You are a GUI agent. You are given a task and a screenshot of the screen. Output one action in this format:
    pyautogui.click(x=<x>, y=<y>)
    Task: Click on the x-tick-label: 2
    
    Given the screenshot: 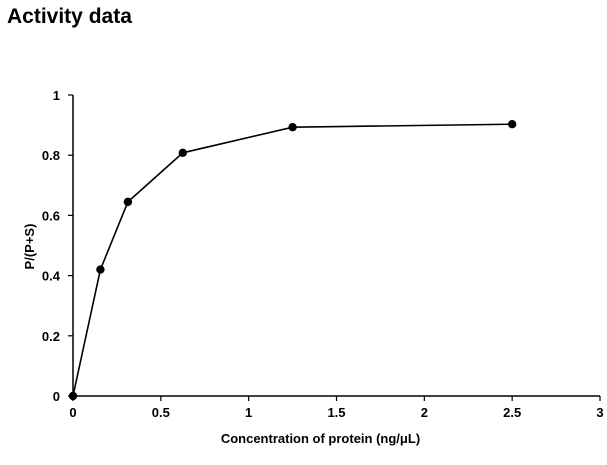 What is the action you would take?
    pyautogui.click(x=424, y=412)
    